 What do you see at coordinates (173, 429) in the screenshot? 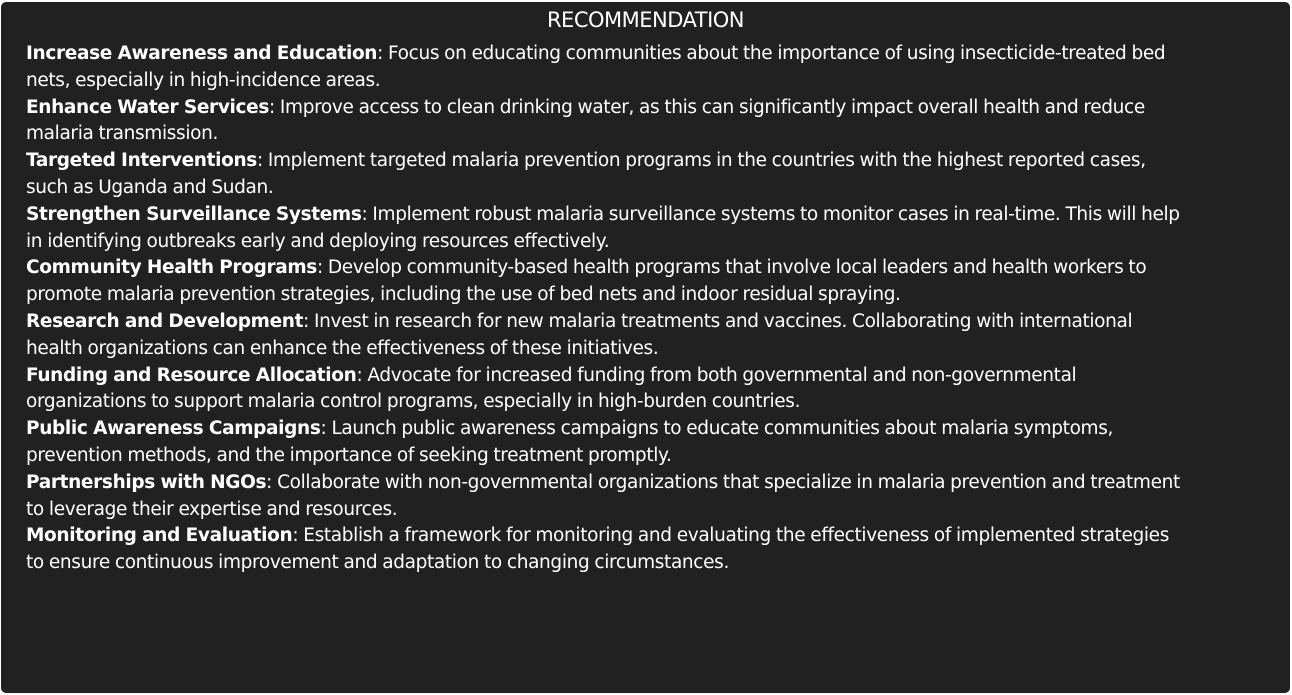
I see `recommendation-heading: Public Awareness Campaigns` at bounding box center [173, 429].